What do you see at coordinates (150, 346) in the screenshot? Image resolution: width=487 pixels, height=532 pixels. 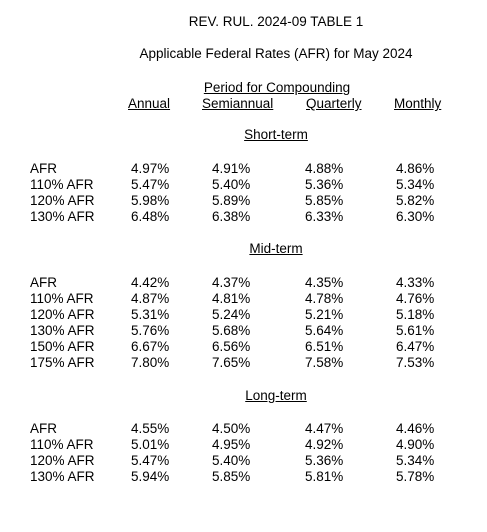 I see `rate-annual: 6.67%` at bounding box center [150, 346].